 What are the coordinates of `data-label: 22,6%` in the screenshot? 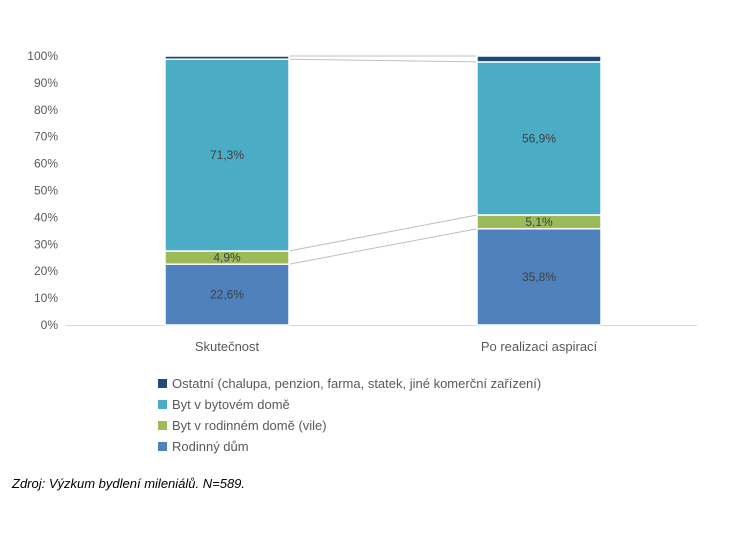 It's located at (227, 295).